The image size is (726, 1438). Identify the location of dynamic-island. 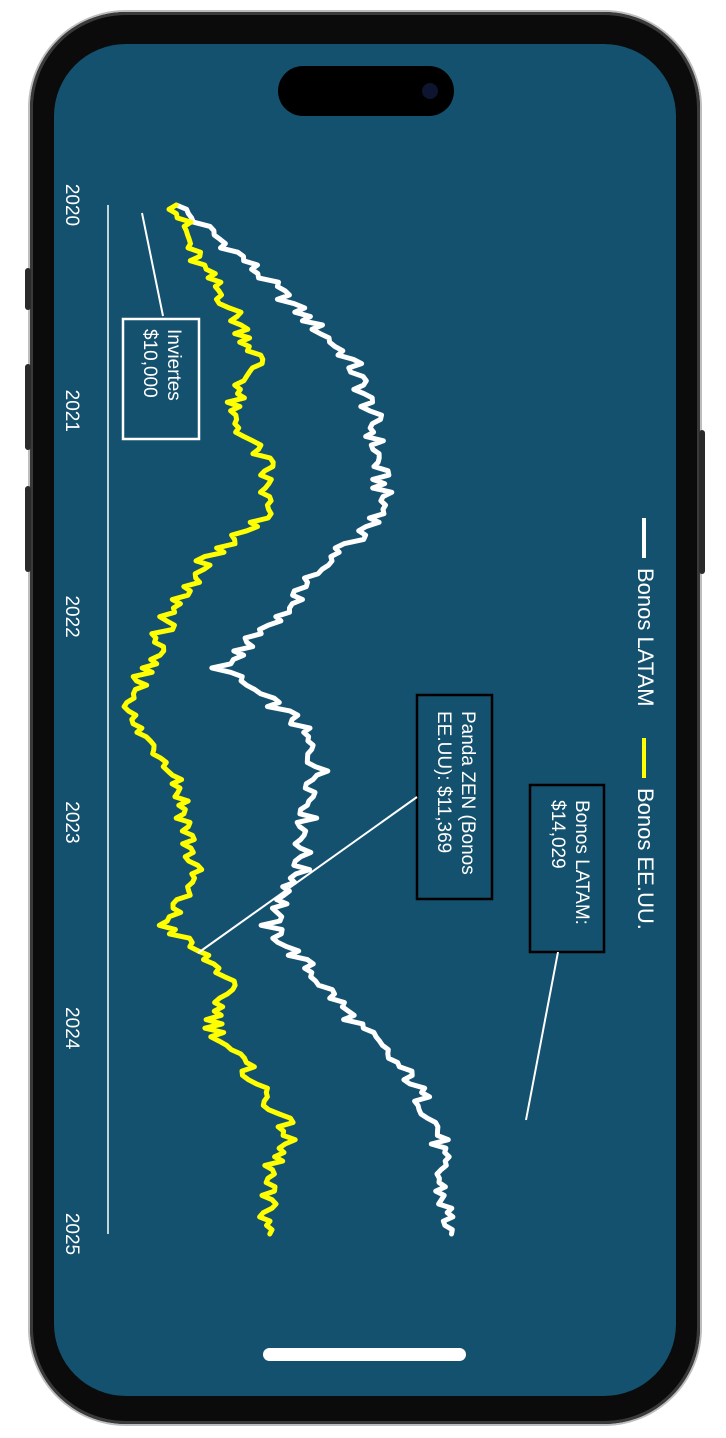
(366, 91).